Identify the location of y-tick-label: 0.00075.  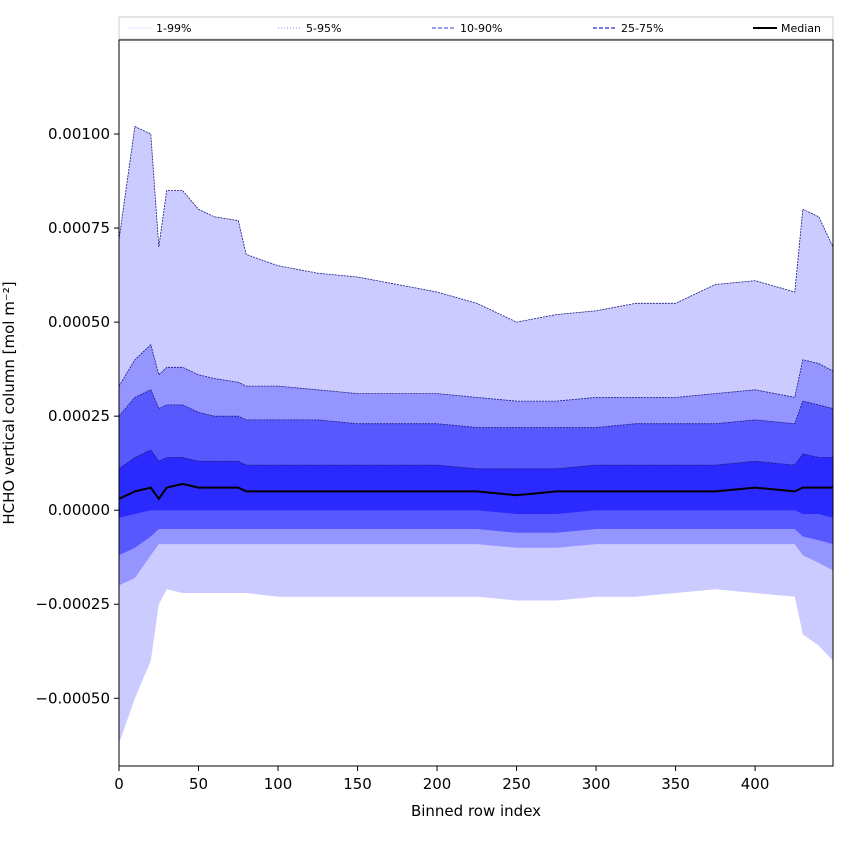
(79, 228).